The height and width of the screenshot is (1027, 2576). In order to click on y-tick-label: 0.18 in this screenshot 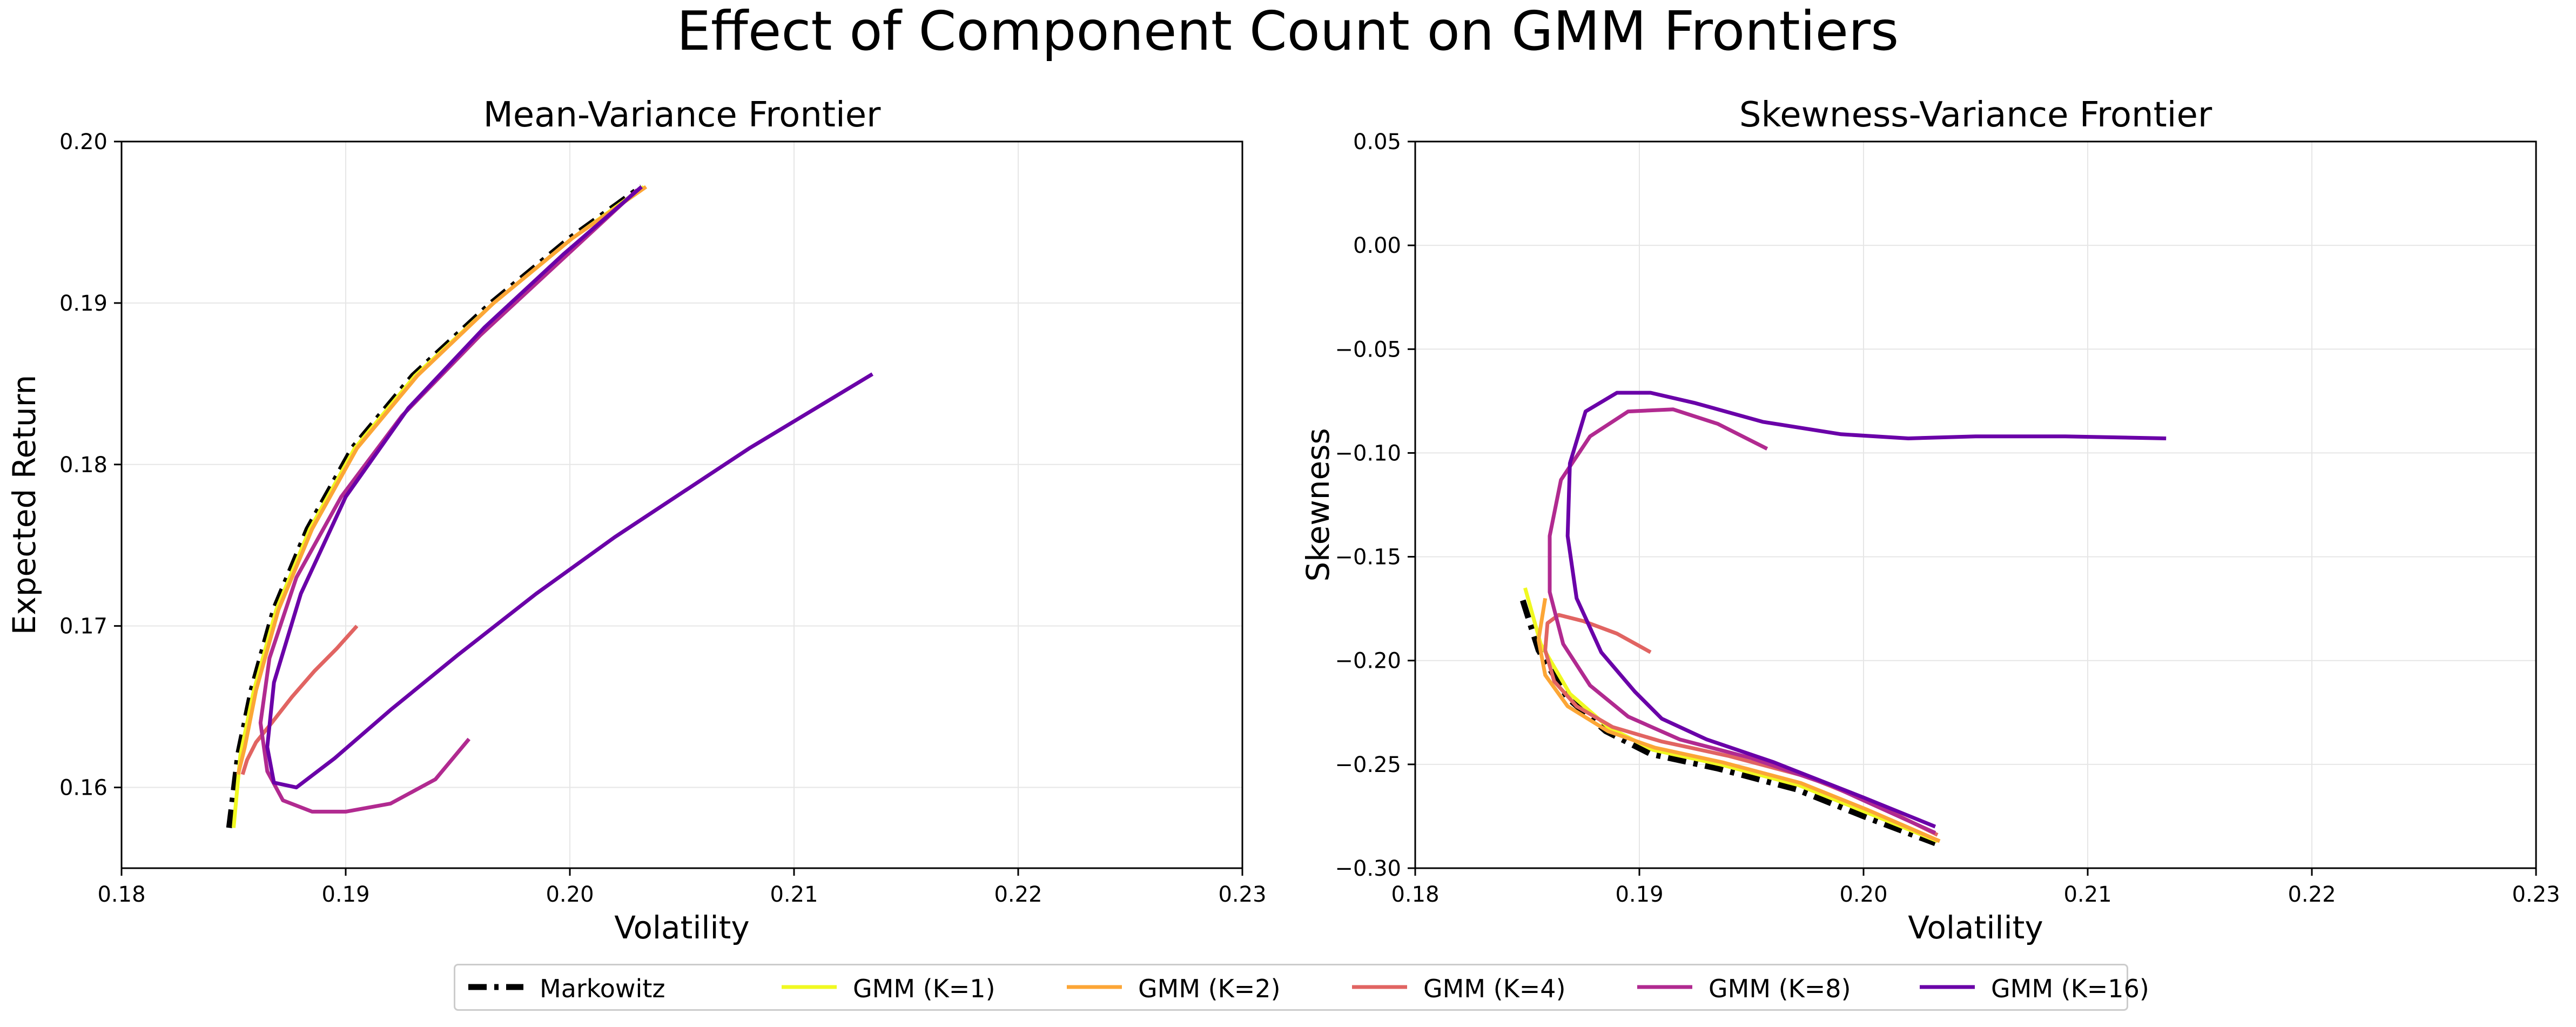, I will do `click(83, 465)`.